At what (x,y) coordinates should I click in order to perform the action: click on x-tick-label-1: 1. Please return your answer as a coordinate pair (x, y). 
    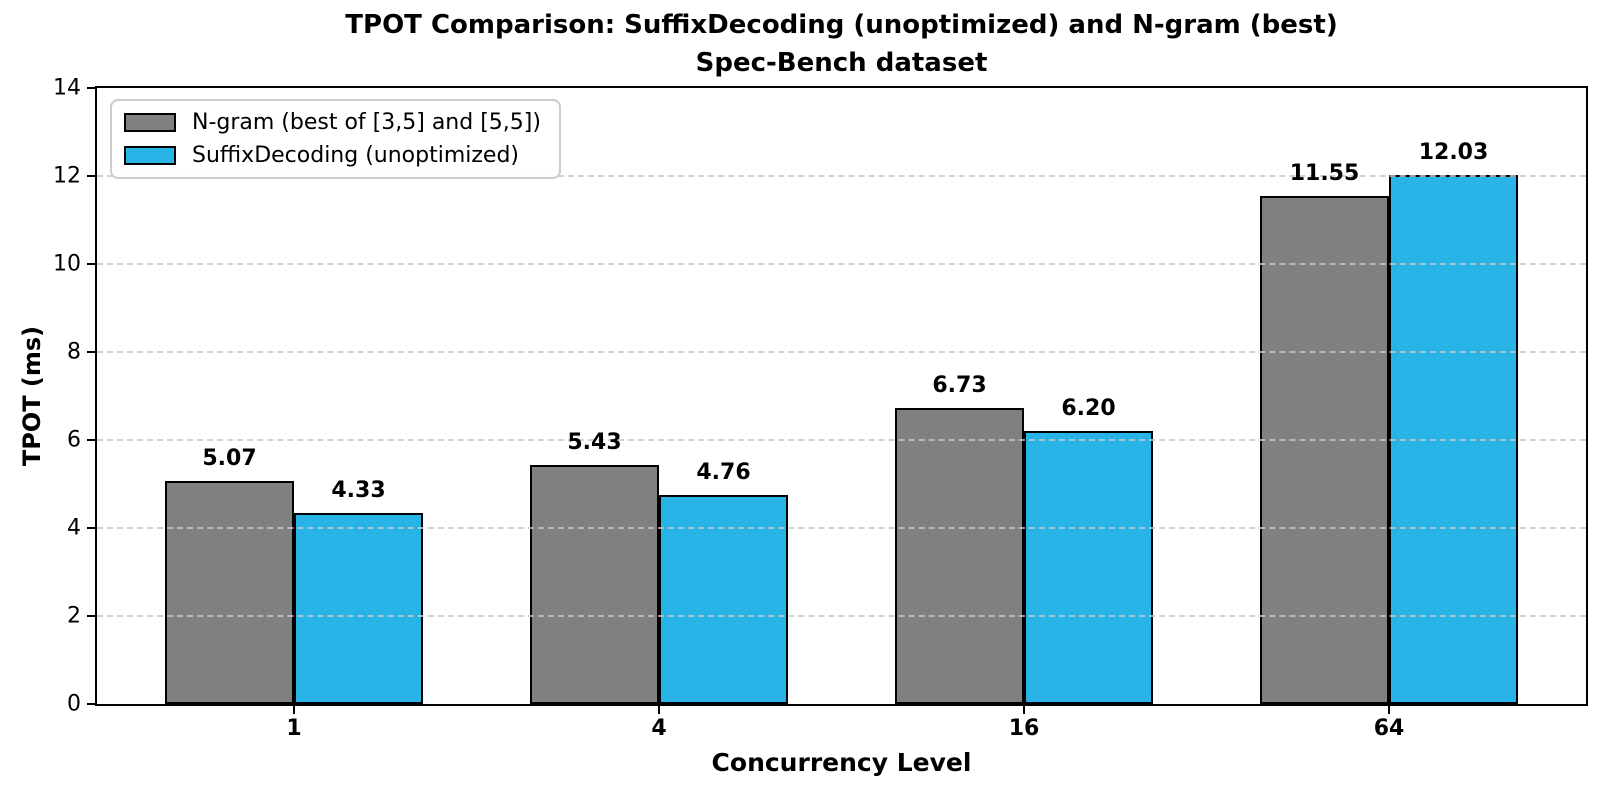
    Looking at the image, I should click on (294, 728).